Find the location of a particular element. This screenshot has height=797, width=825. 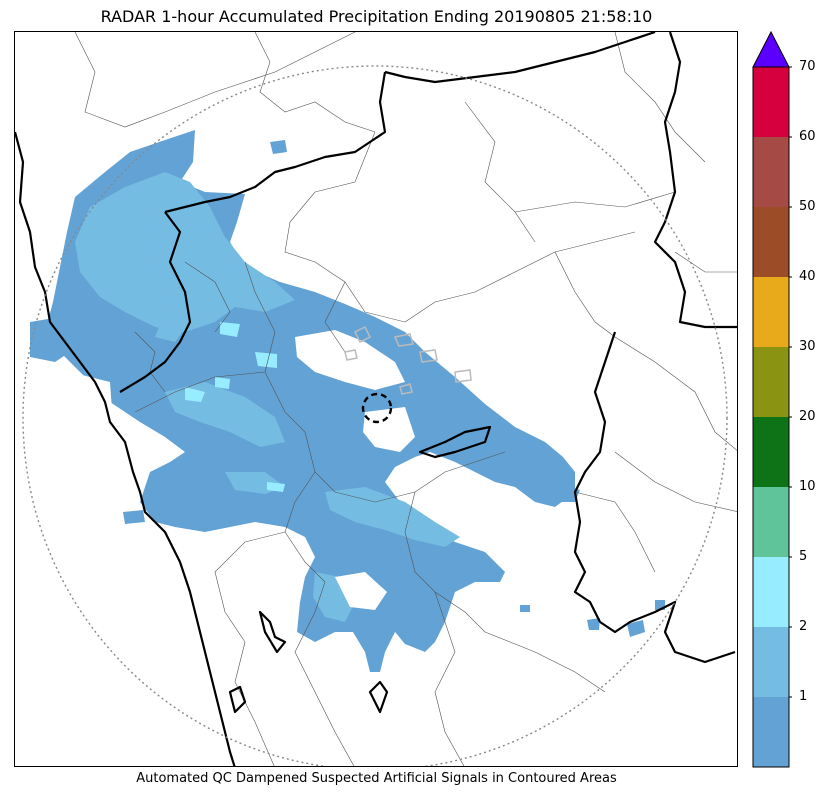

colorbar-graphic is located at coordinates (772, 399).